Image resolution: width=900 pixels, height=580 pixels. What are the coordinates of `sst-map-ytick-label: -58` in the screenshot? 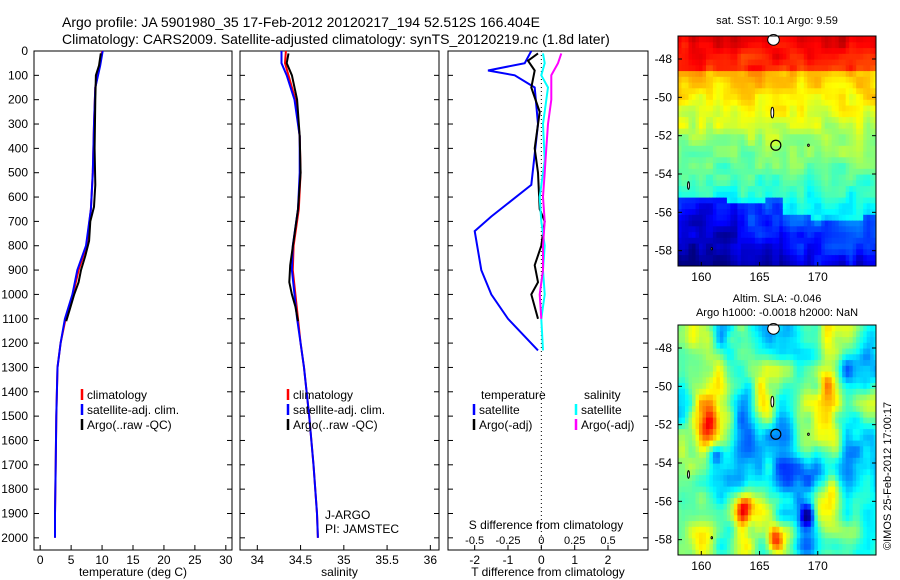 It's located at (664, 251).